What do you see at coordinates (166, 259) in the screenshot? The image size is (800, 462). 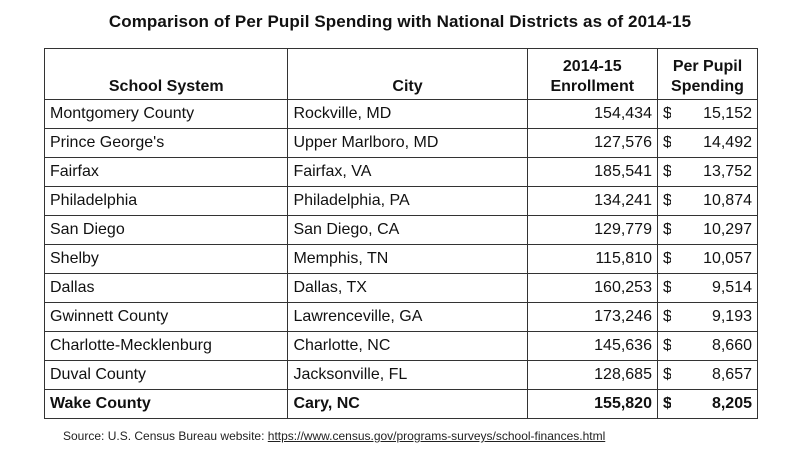 I see `cell-school-system: Shelby` at bounding box center [166, 259].